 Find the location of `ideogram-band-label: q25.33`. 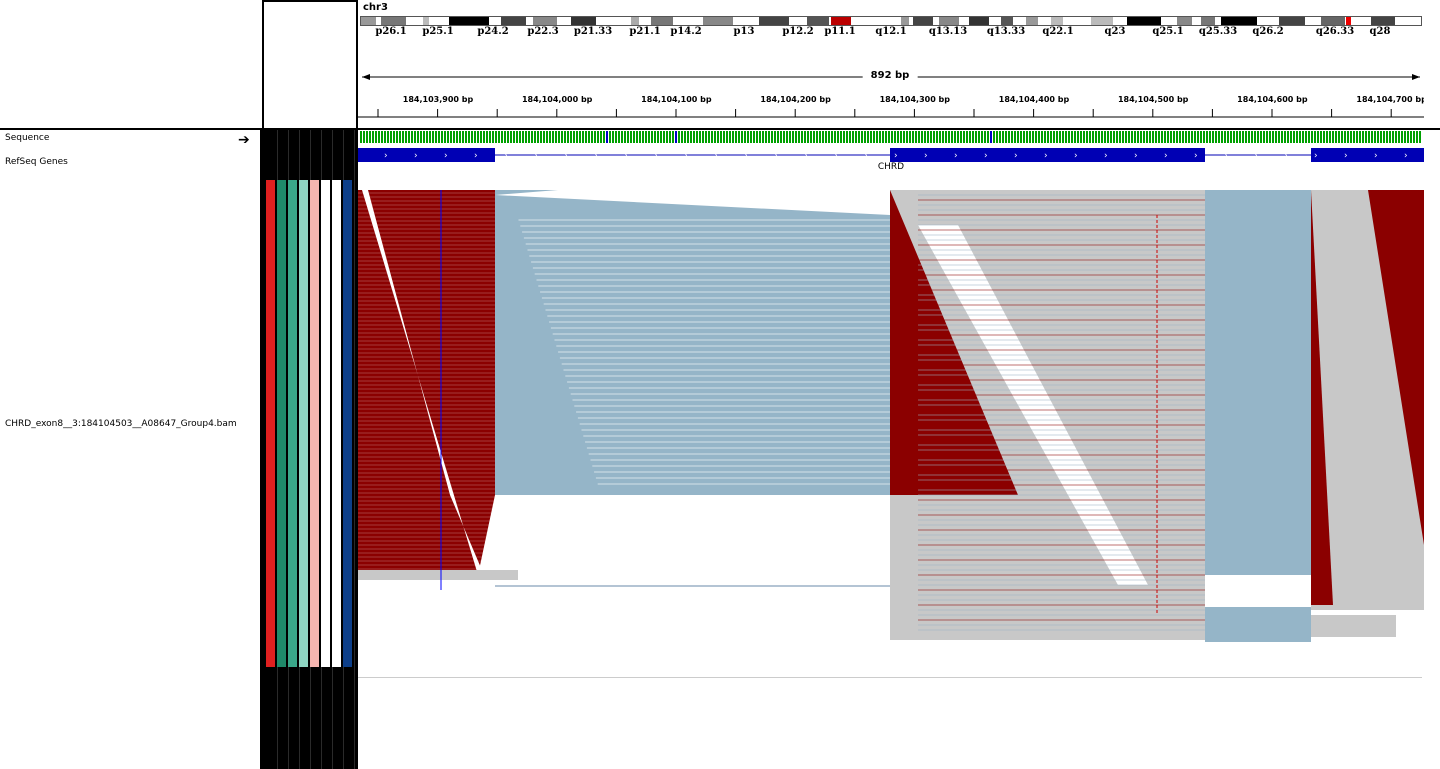

ideogram-band-label: q25.33 is located at coordinates (1218, 31).